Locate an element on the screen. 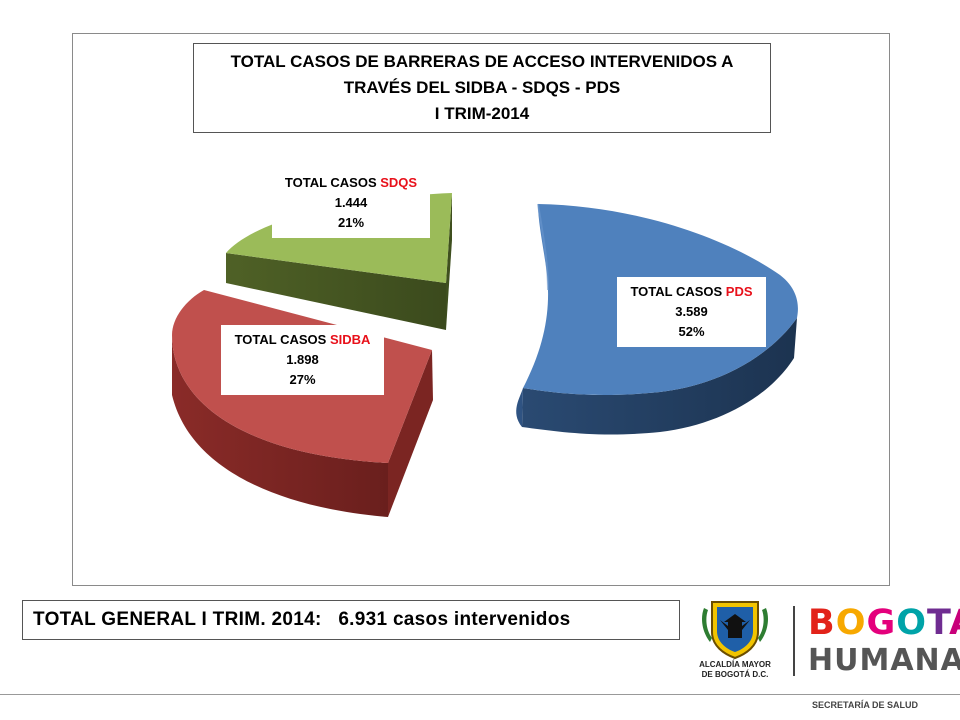 The width and height of the screenshot is (960, 720). data-label-sdqs: TOTAL CASOS SDQS 1.444 21% is located at coordinates (351, 203).